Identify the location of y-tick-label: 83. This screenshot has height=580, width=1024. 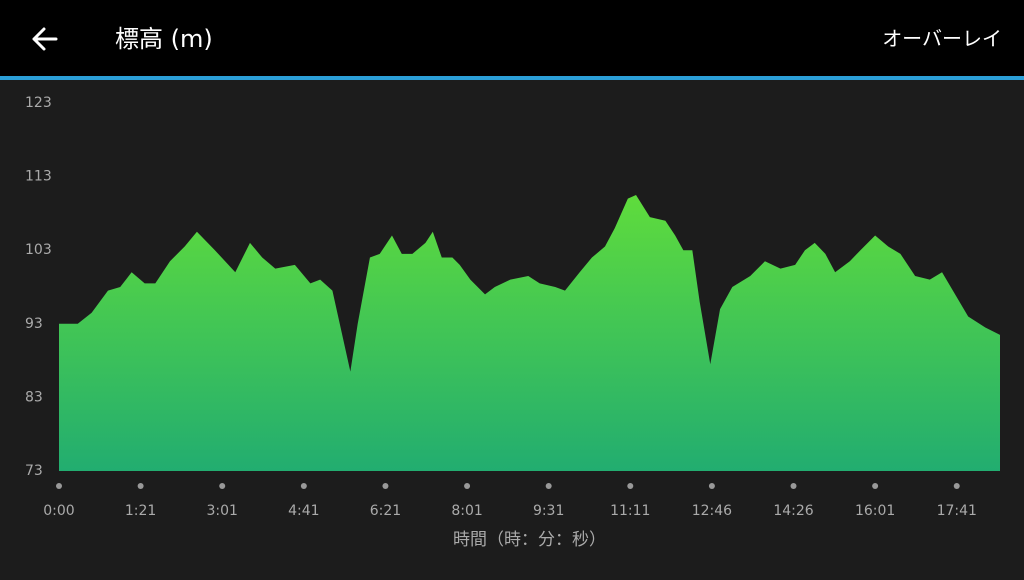
(34, 397).